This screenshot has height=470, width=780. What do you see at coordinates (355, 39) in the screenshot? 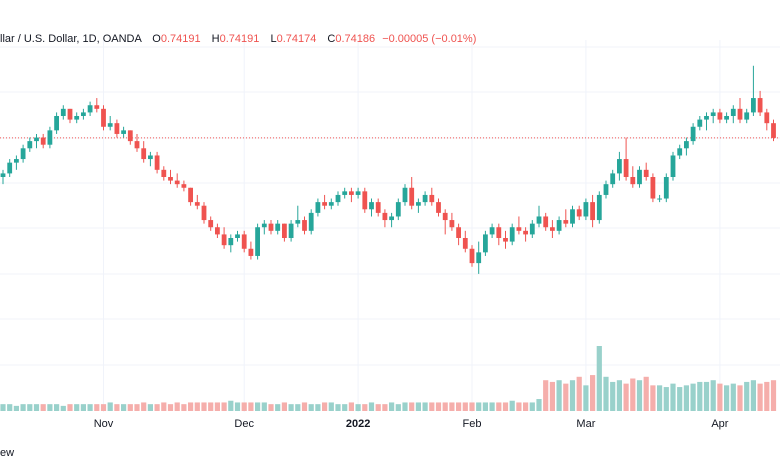
I see `close-value: 0.74186` at bounding box center [355, 39].